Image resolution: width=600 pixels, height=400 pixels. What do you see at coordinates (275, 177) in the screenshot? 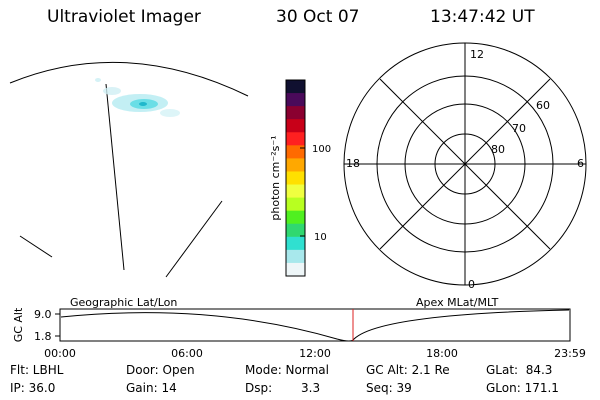
I see `colorbar-unit-label: photon cm⁻²s⁻¹` at bounding box center [275, 177].